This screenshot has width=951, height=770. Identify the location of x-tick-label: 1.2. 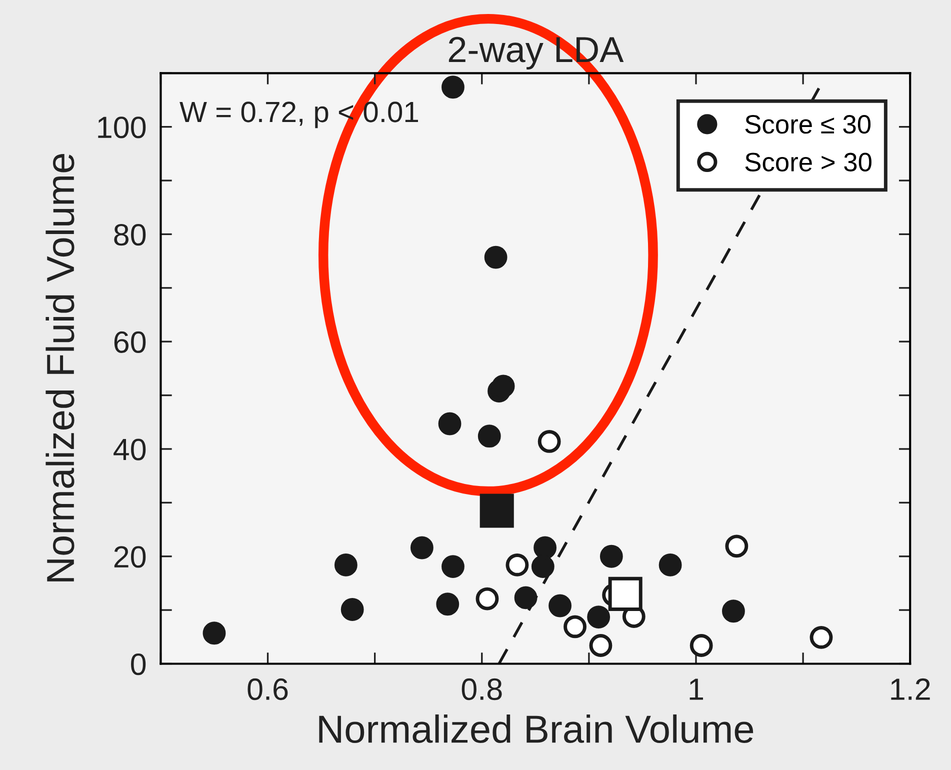
(910, 689).